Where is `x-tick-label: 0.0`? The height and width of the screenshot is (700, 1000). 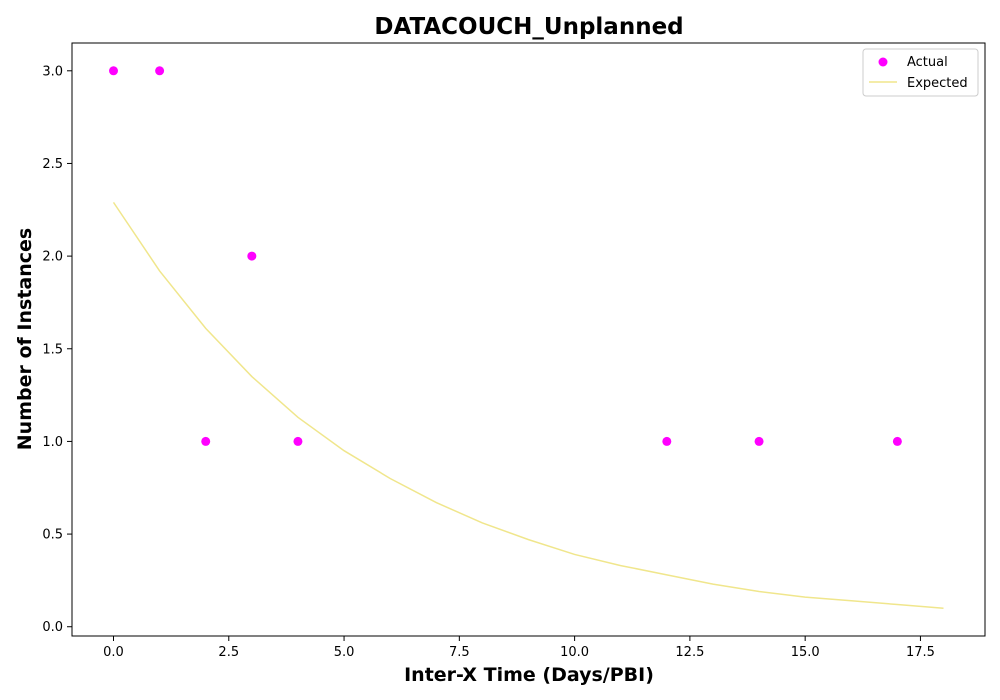
x-tick-label: 0.0 is located at coordinates (113, 652).